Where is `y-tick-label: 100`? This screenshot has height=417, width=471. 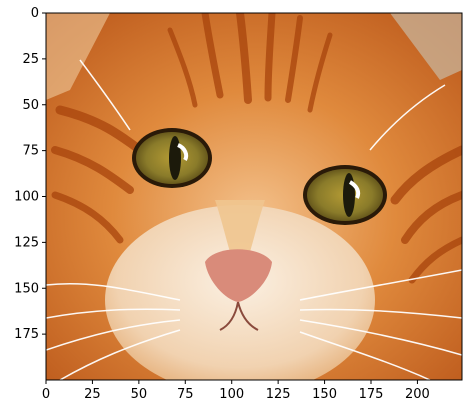 y-tick-label: 100 is located at coordinates (26, 197).